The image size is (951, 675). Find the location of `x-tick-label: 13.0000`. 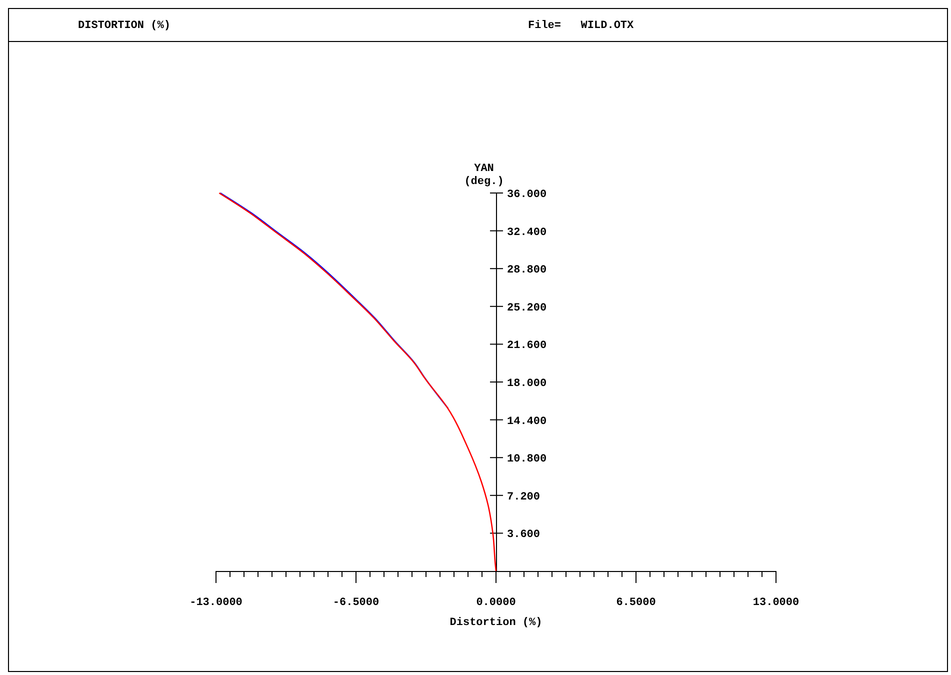

x-tick-label: 13.0000 is located at coordinates (776, 603).